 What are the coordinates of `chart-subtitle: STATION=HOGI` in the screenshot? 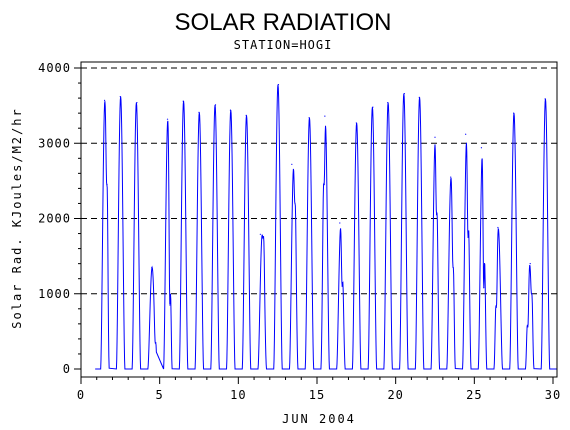 It's located at (283, 45).